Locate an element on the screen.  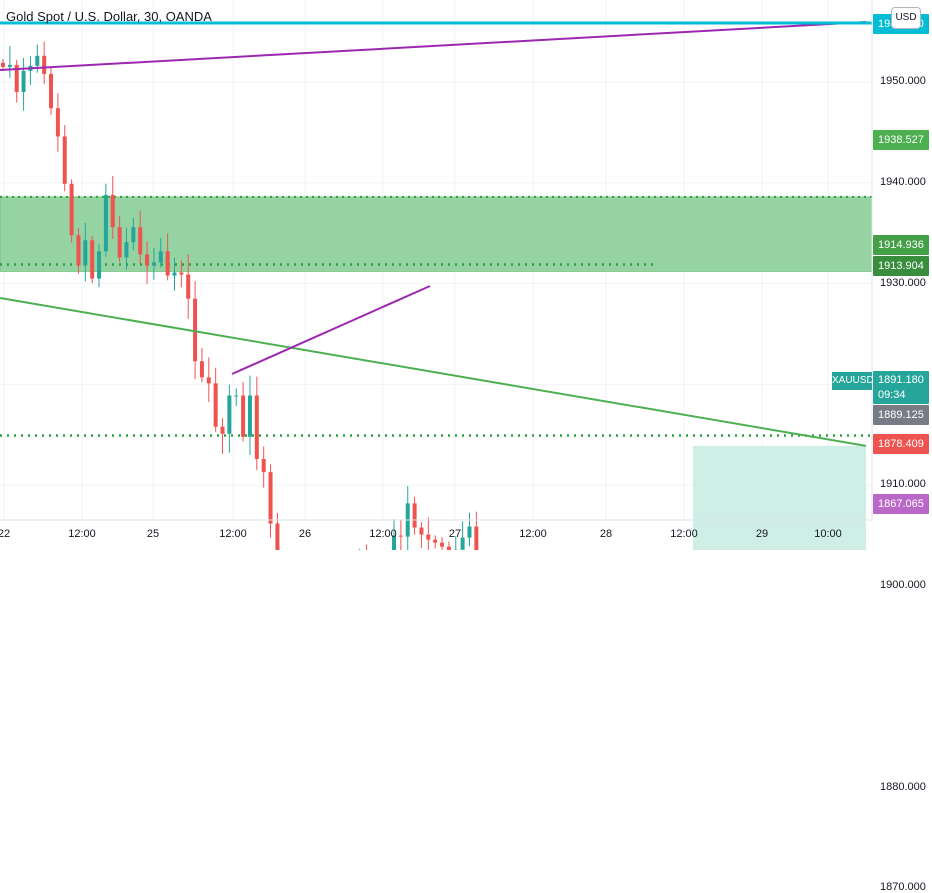
time-axis-label: 25 is located at coordinates (153, 534).